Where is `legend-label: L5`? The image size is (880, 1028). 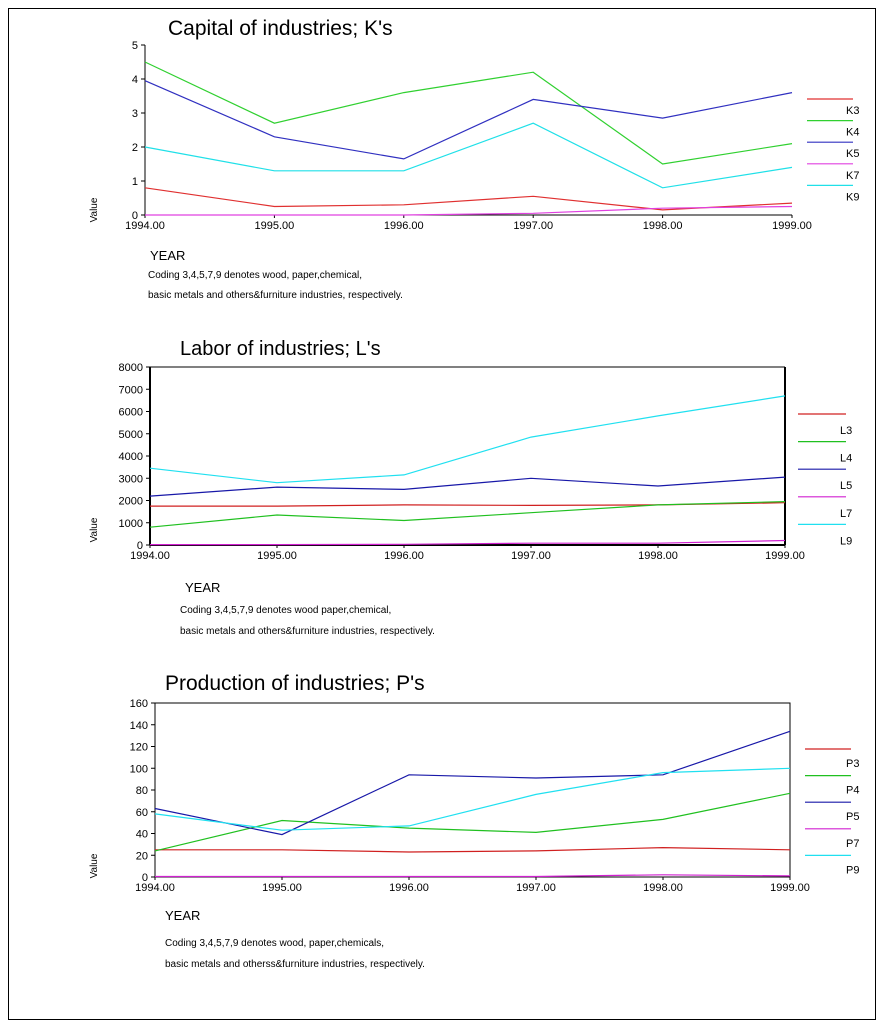
legend-label: L5 is located at coordinates (846, 486).